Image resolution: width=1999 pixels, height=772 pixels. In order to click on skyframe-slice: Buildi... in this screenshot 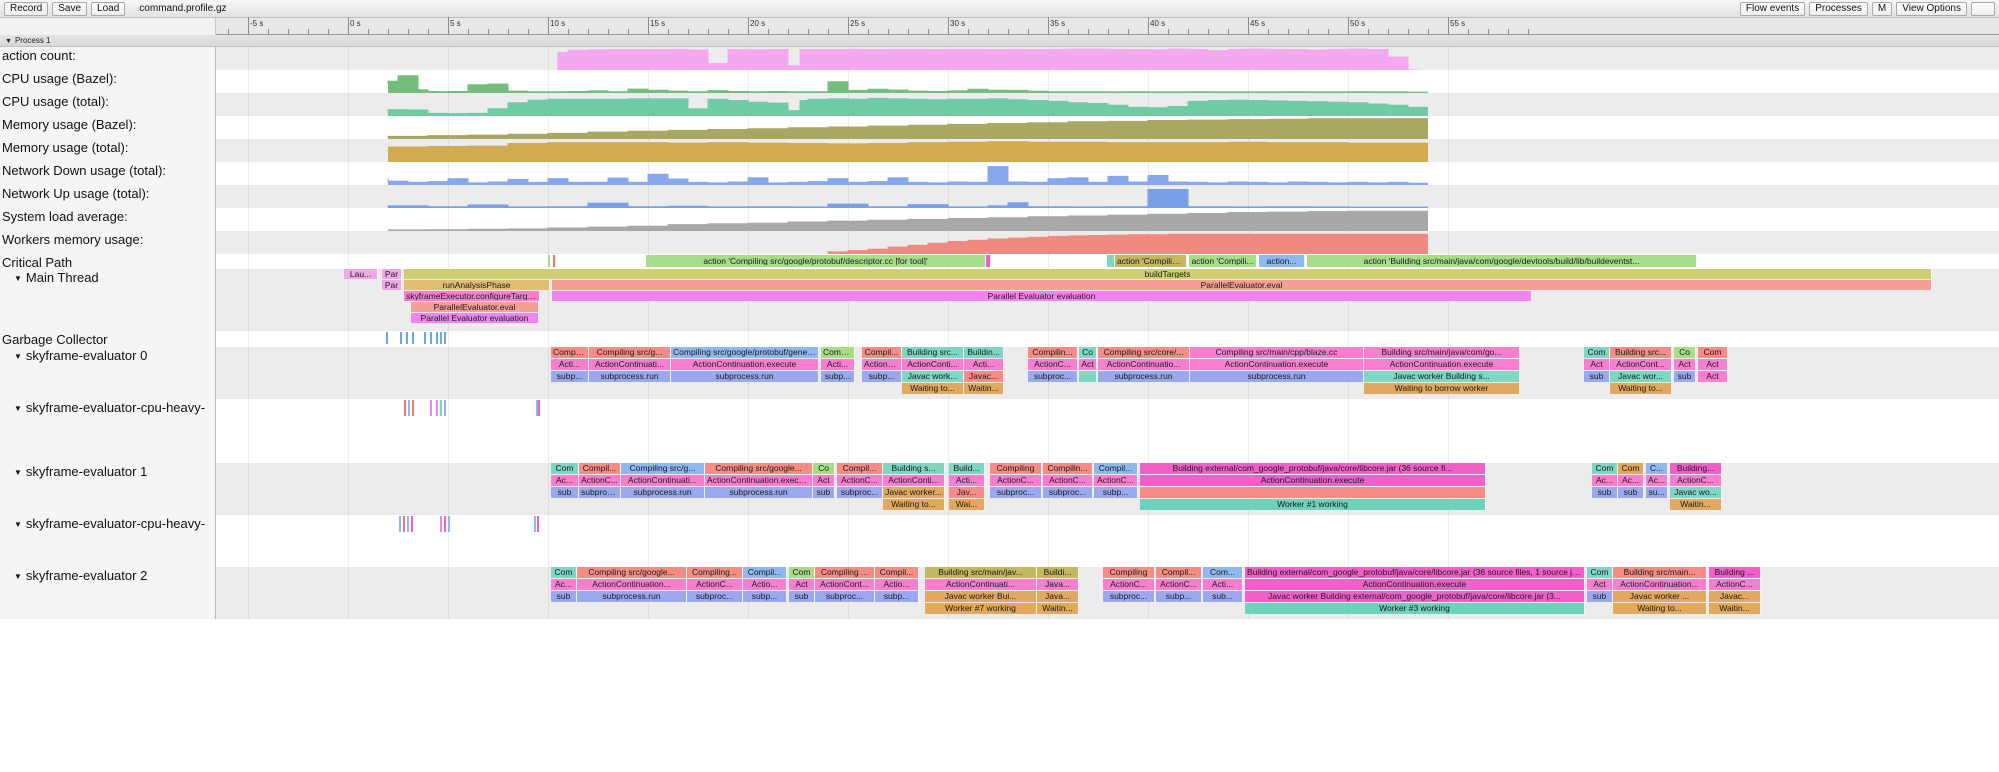, I will do `click(1058, 572)`.